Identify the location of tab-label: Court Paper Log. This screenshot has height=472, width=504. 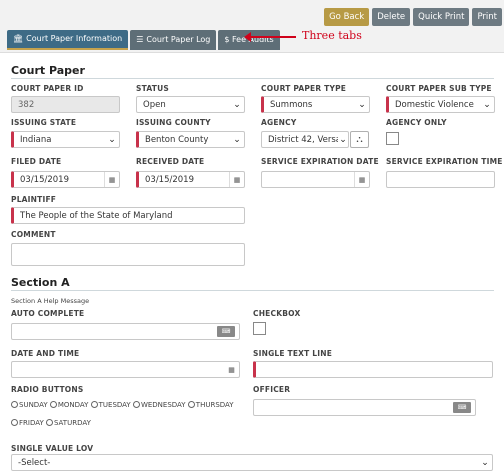
(178, 39).